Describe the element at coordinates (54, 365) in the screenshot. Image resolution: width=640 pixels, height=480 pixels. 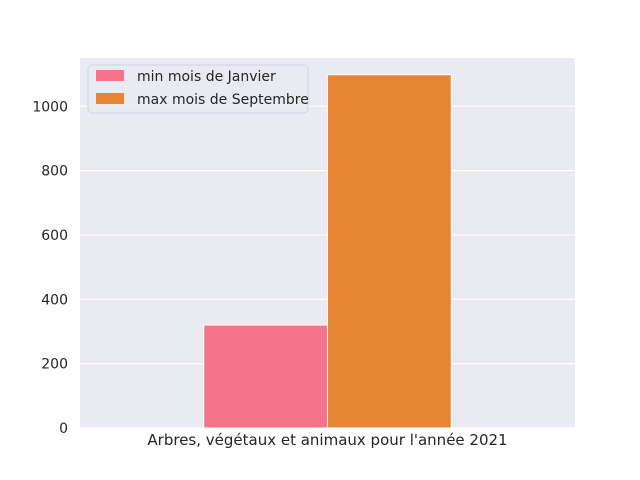
I see `y-tick-label: 200` at that location.